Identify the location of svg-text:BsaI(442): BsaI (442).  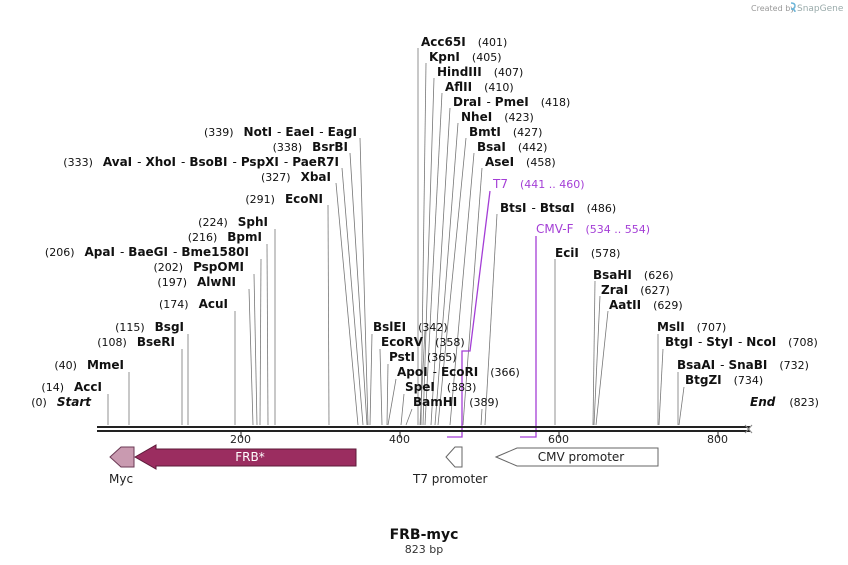
(512, 147).